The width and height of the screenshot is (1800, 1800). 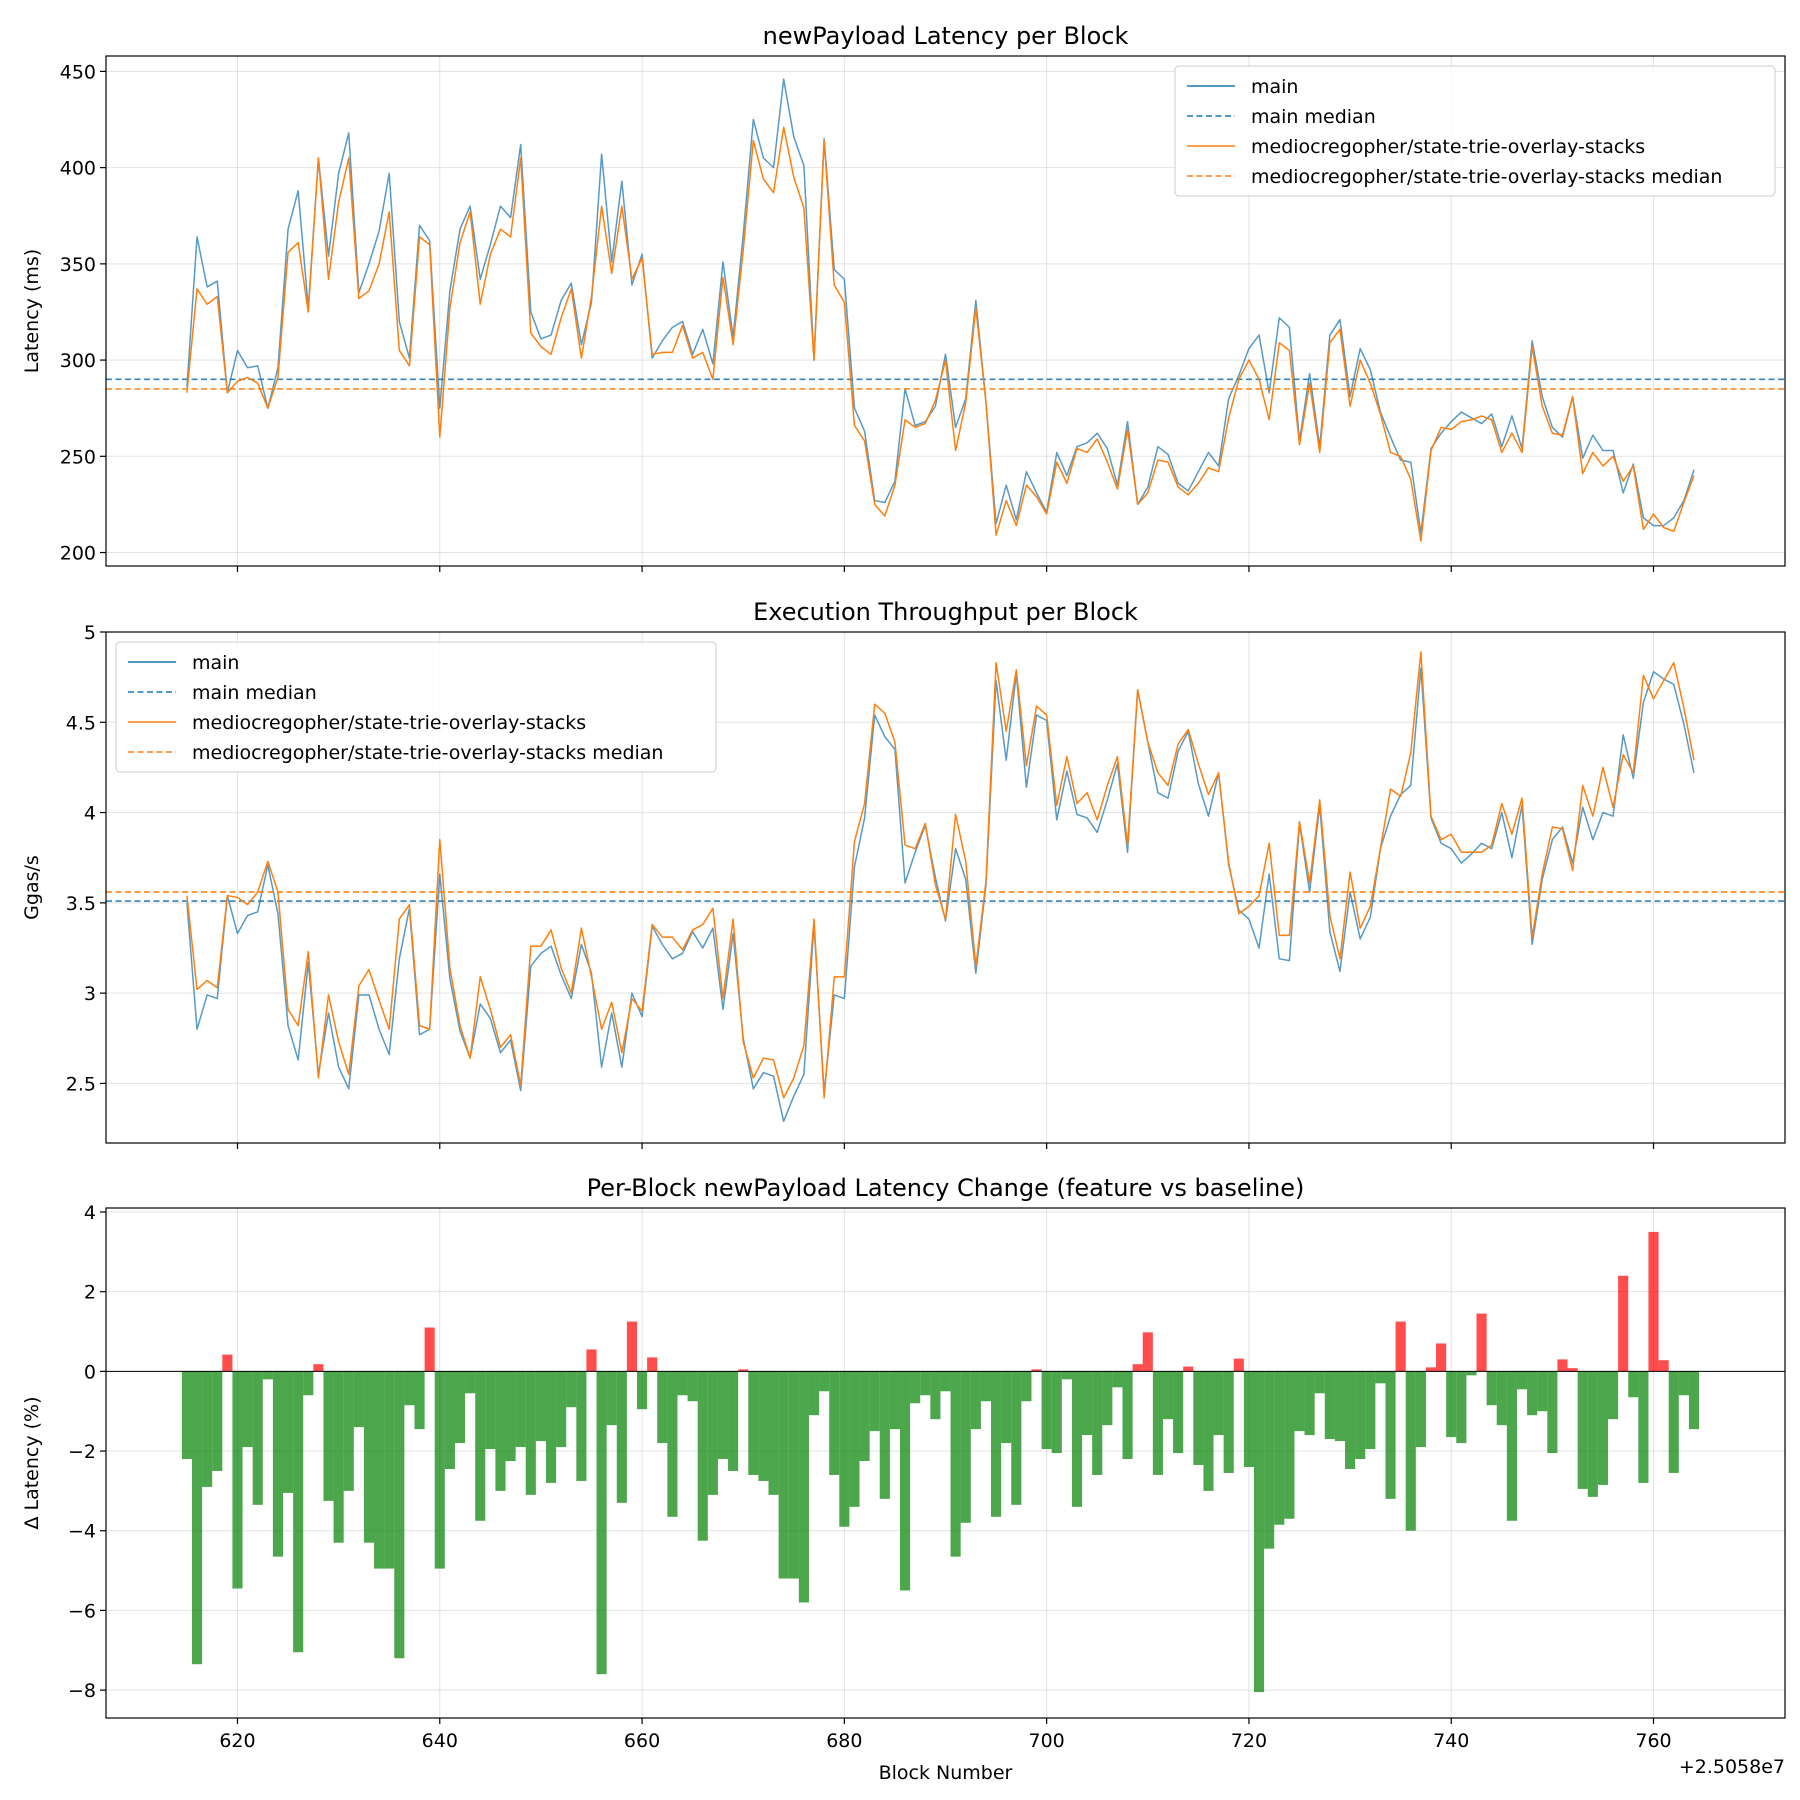 I want to click on y-tick-label: 350, so click(x=78, y=265).